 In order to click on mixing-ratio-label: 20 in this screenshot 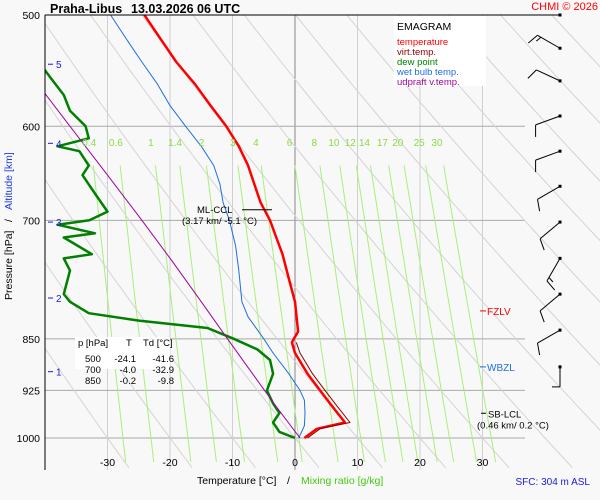, I will do `click(398, 143)`.